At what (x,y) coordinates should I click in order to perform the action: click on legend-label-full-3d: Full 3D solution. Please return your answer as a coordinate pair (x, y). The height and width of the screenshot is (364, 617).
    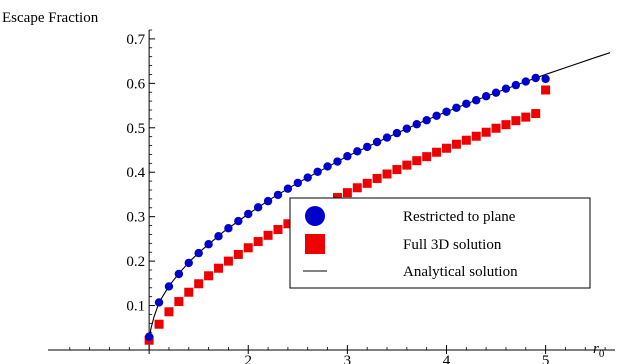
    Looking at the image, I should click on (452, 245).